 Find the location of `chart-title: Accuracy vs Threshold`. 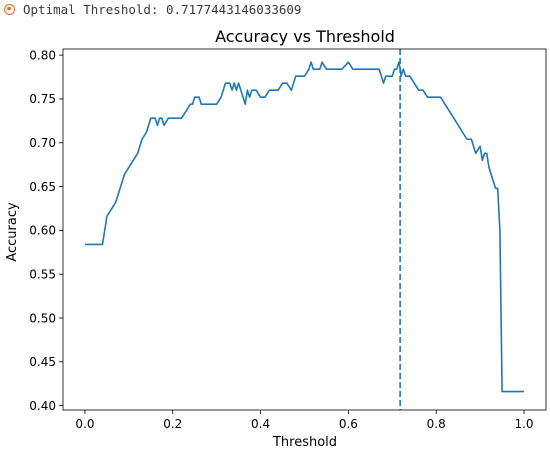

chart-title: Accuracy vs Threshold is located at coordinates (305, 36).